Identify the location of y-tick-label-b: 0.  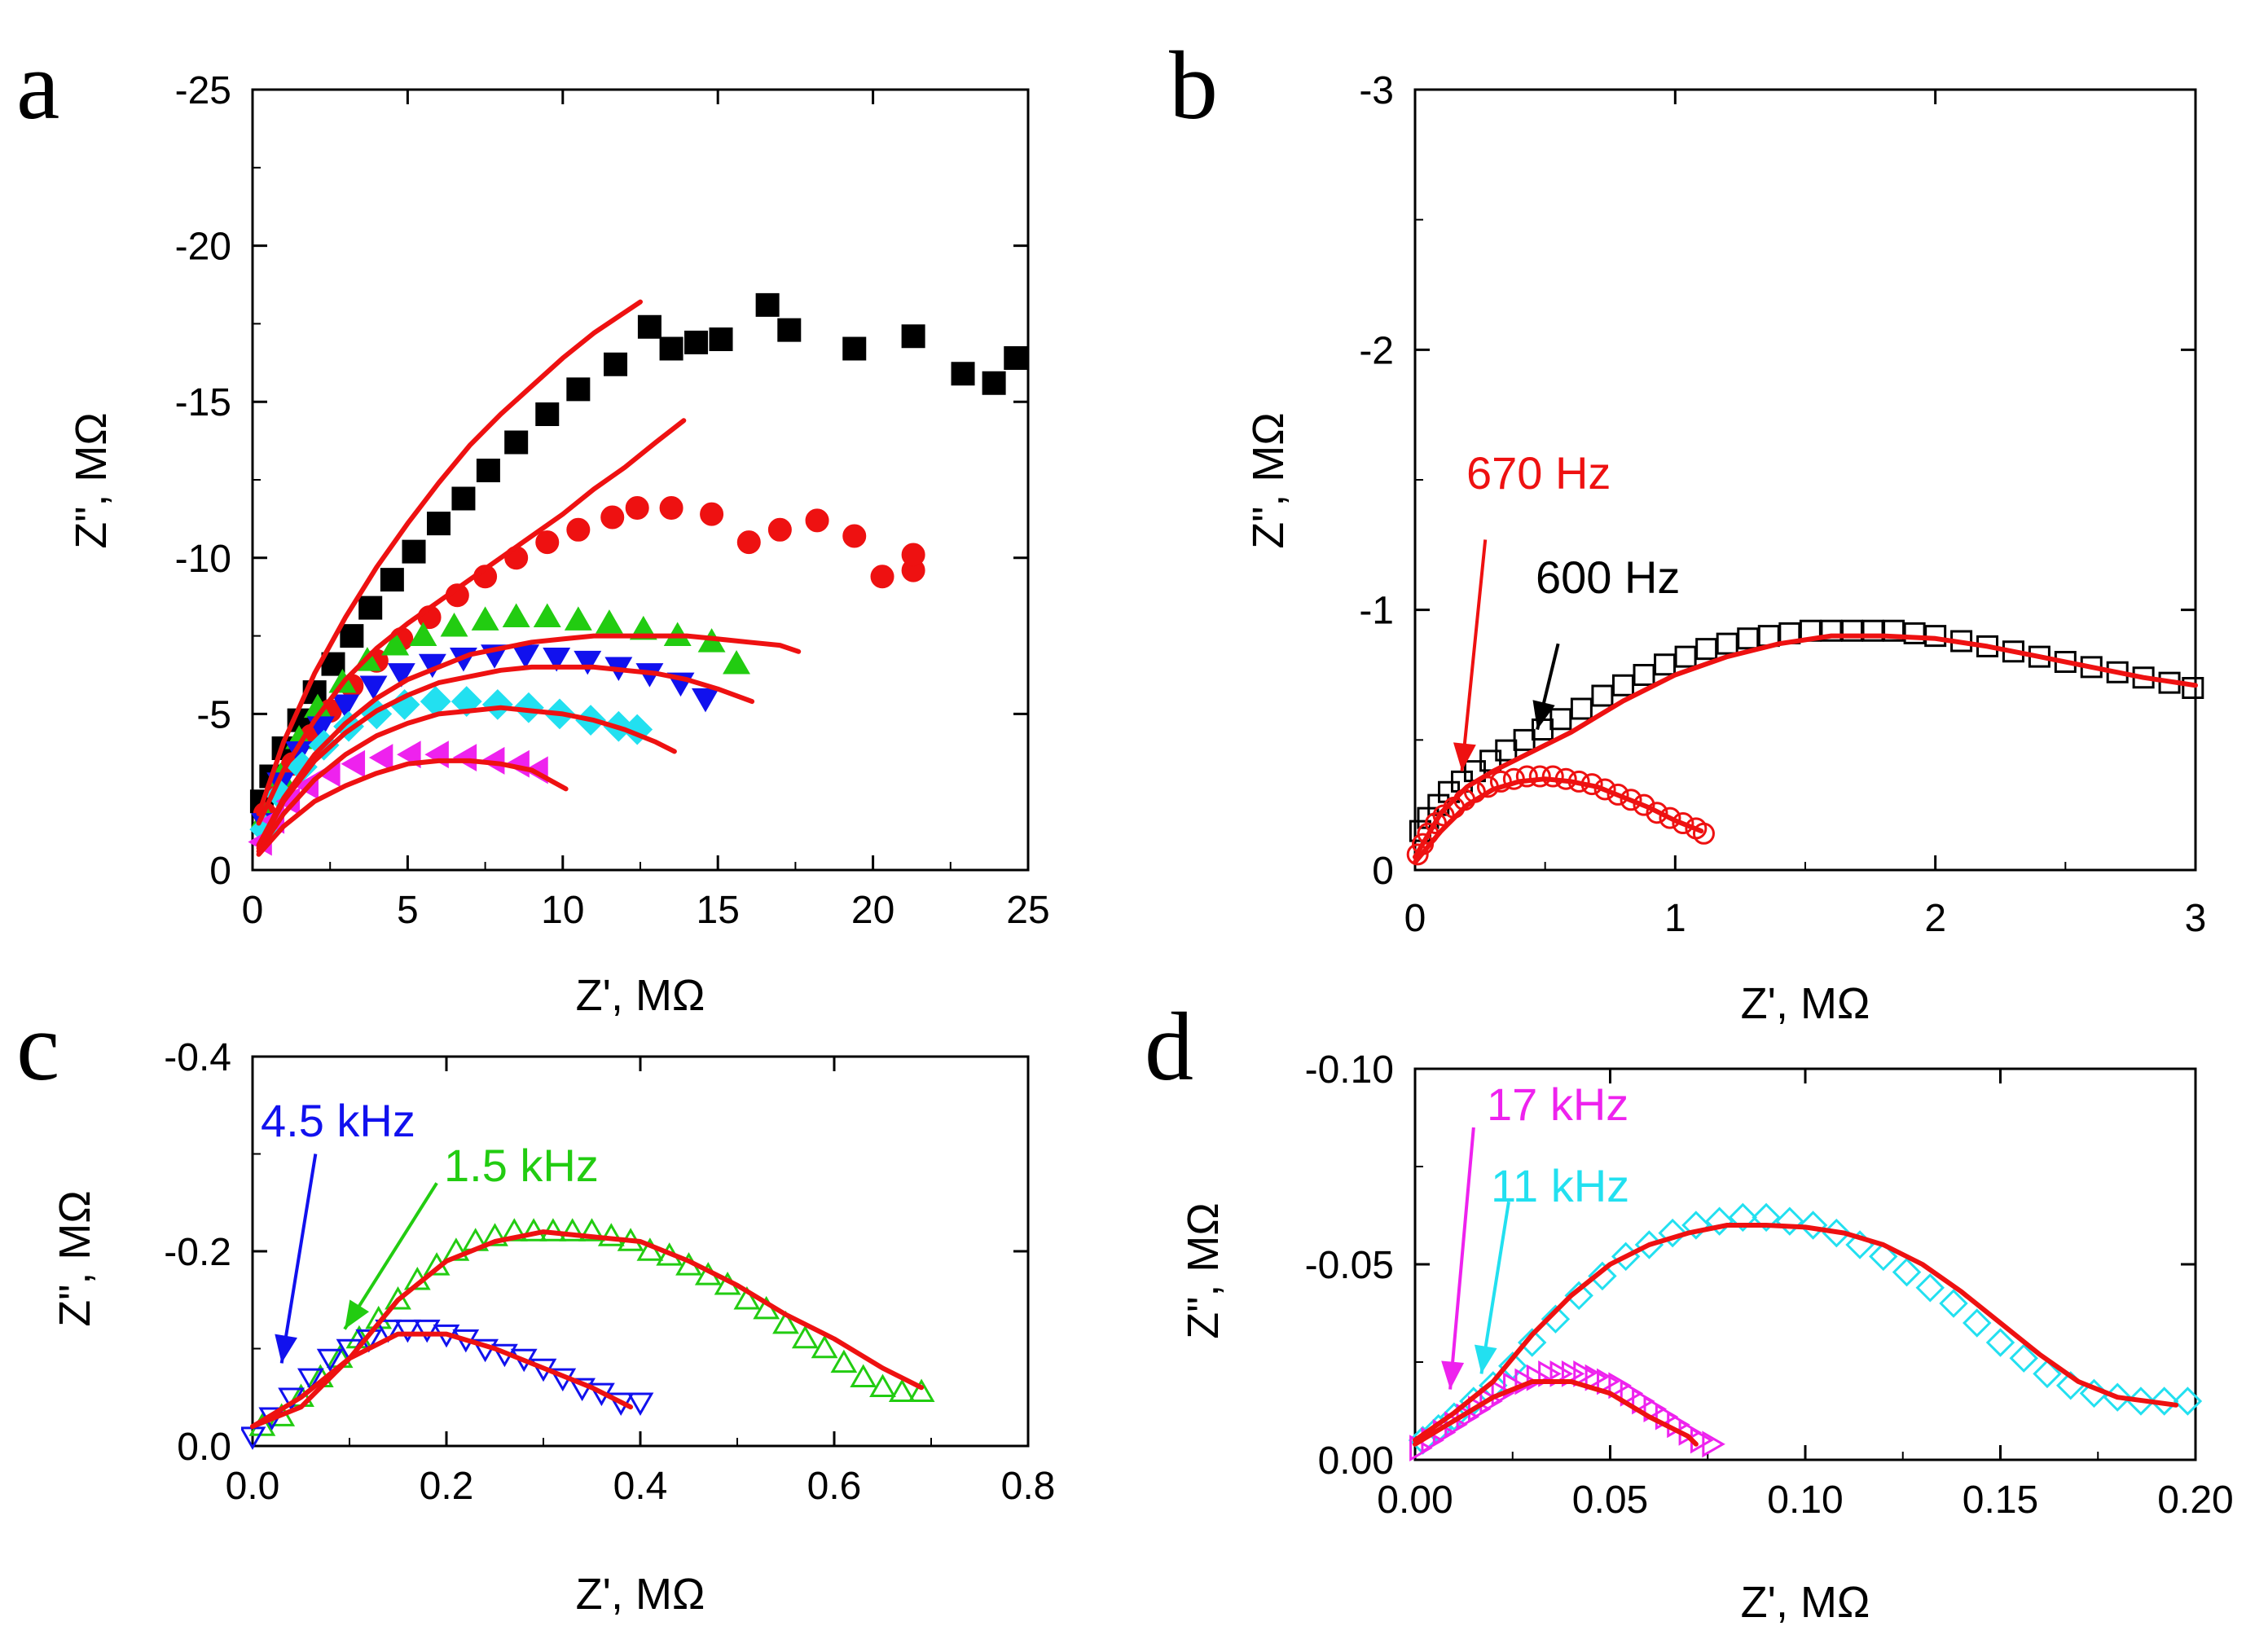
(1383, 871).